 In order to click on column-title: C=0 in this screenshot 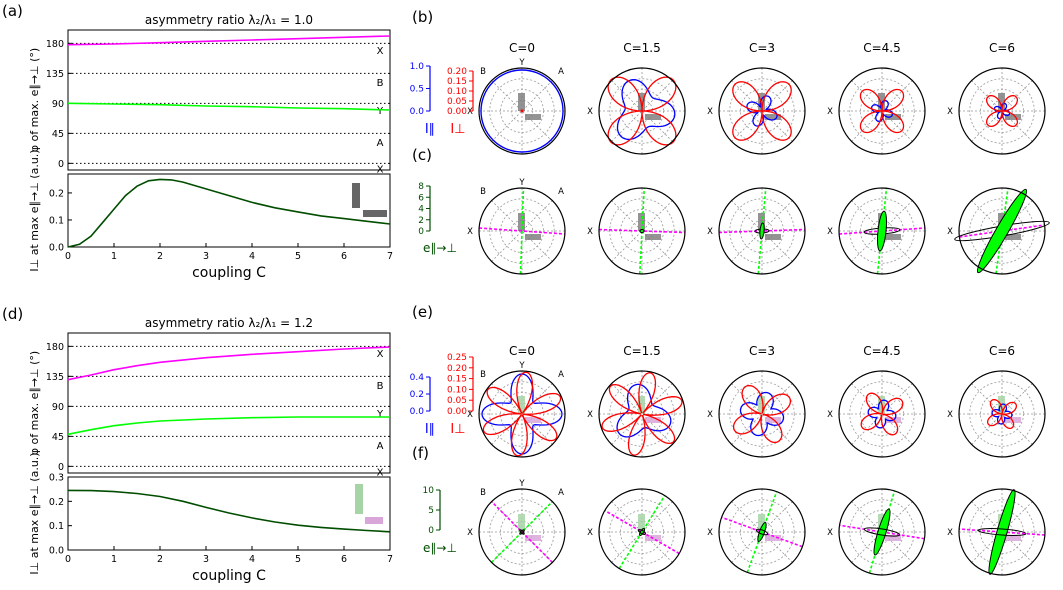, I will do `click(522, 351)`.